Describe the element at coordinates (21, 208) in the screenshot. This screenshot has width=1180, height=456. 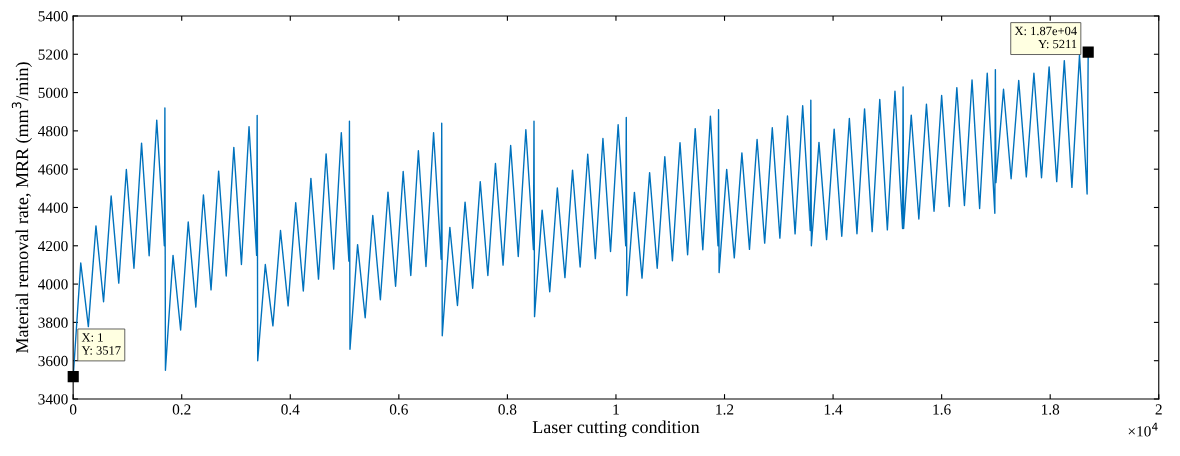
I see `y-axis-title: Material removal rate, MRR (mm$^{3}$/min)` at that location.